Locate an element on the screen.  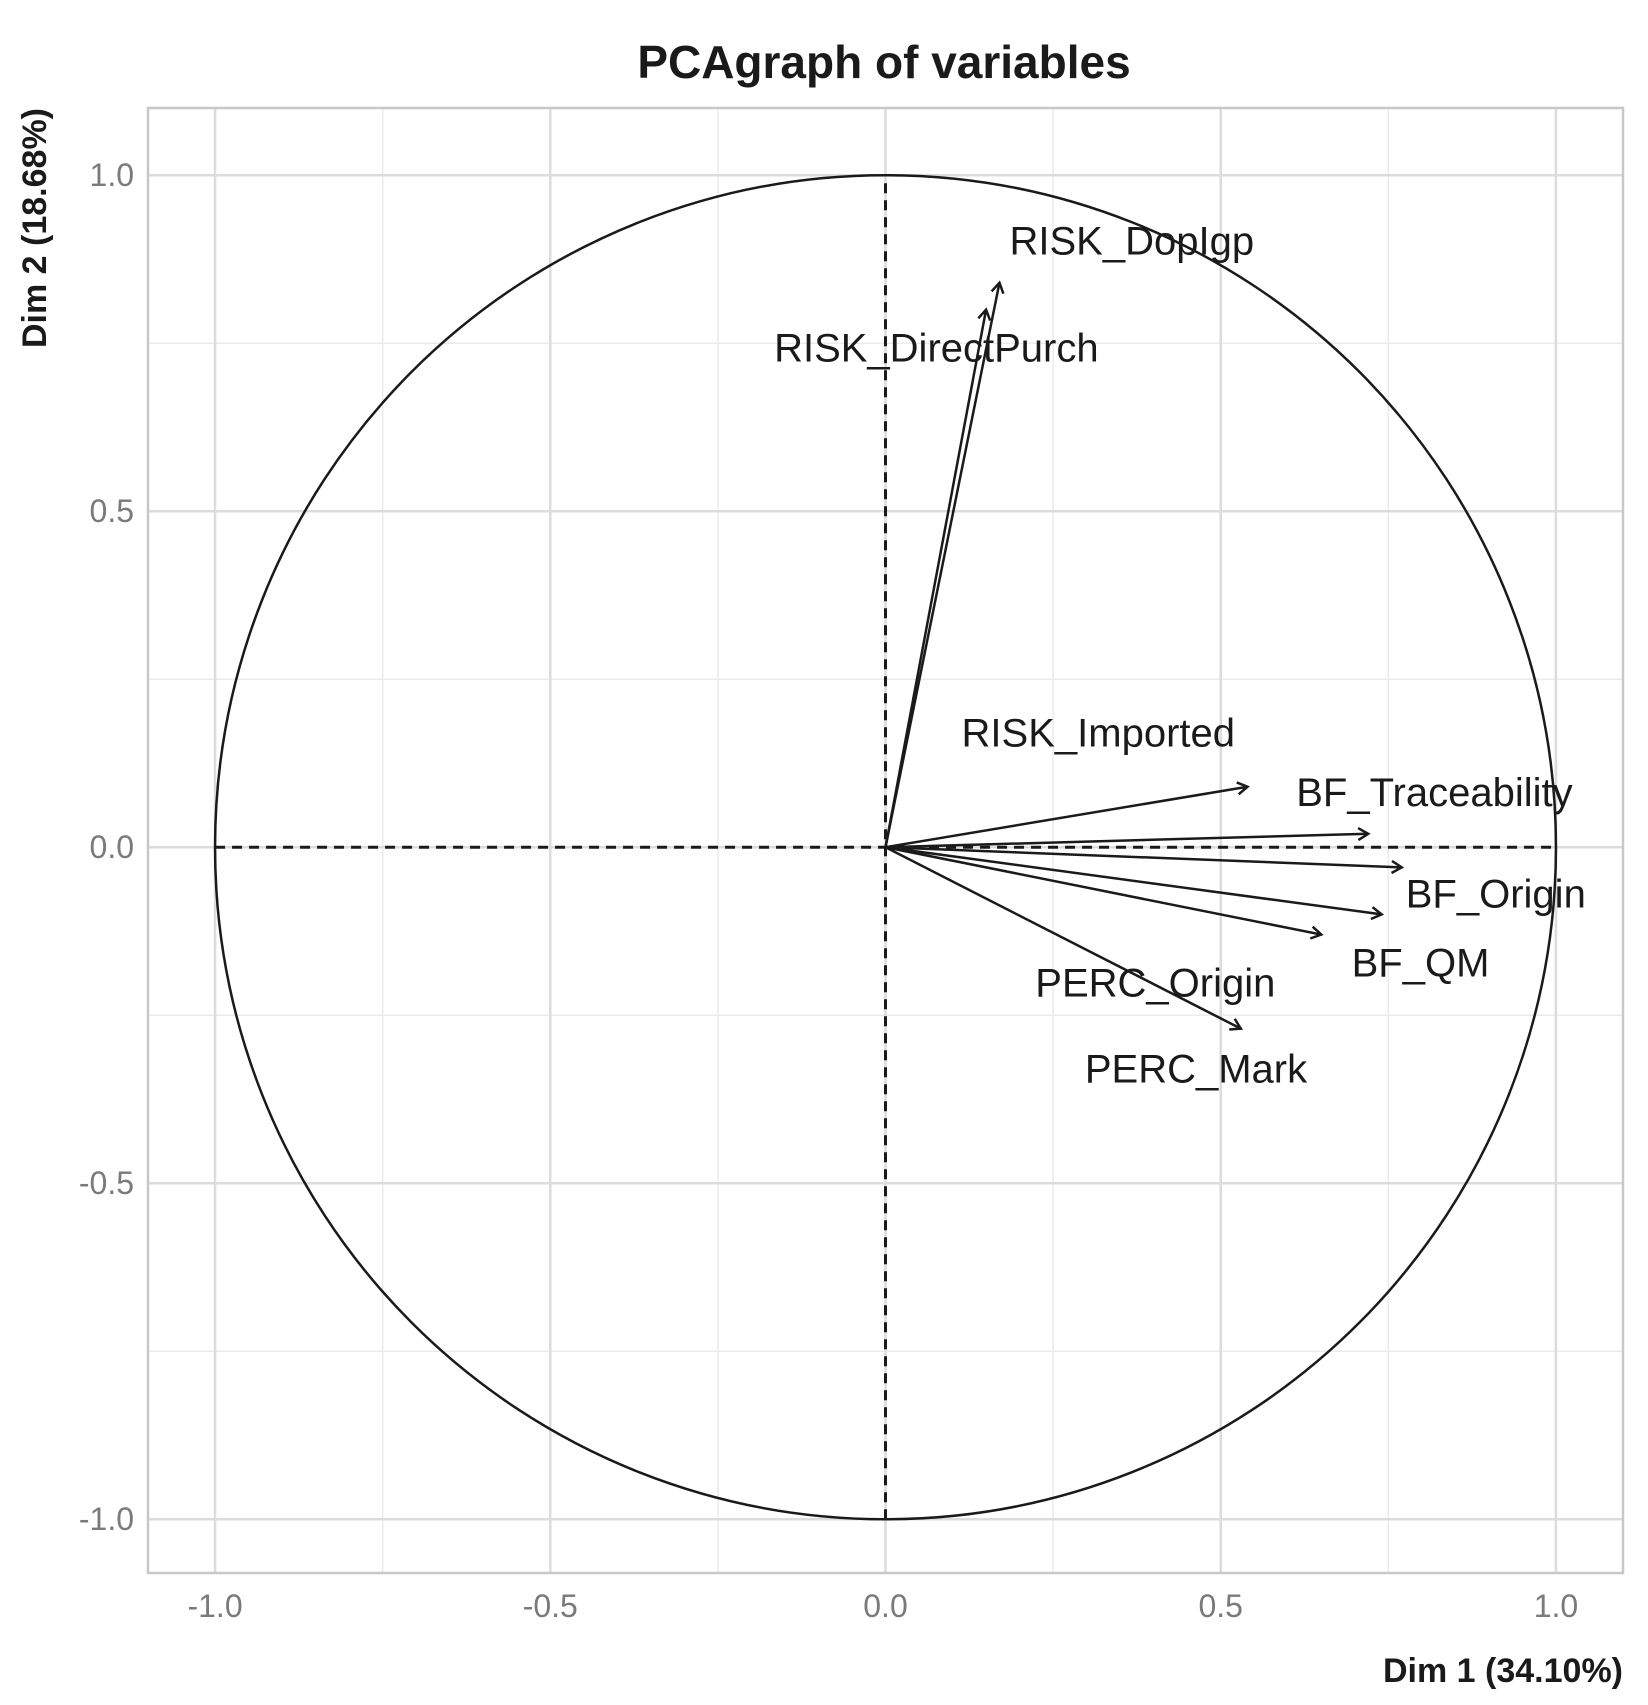
arrow-bf-qm is located at coordinates (1133, 879).